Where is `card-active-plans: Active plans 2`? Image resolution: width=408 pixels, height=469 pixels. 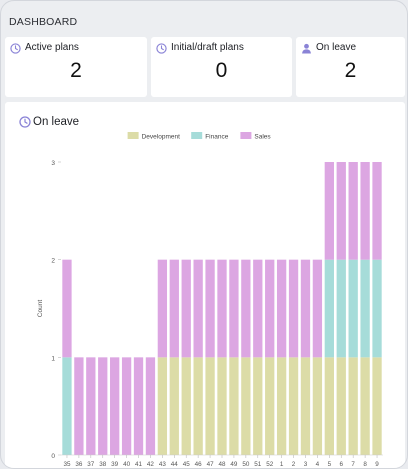 card-active-plans: Active plans 2 is located at coordinates (76, 67).